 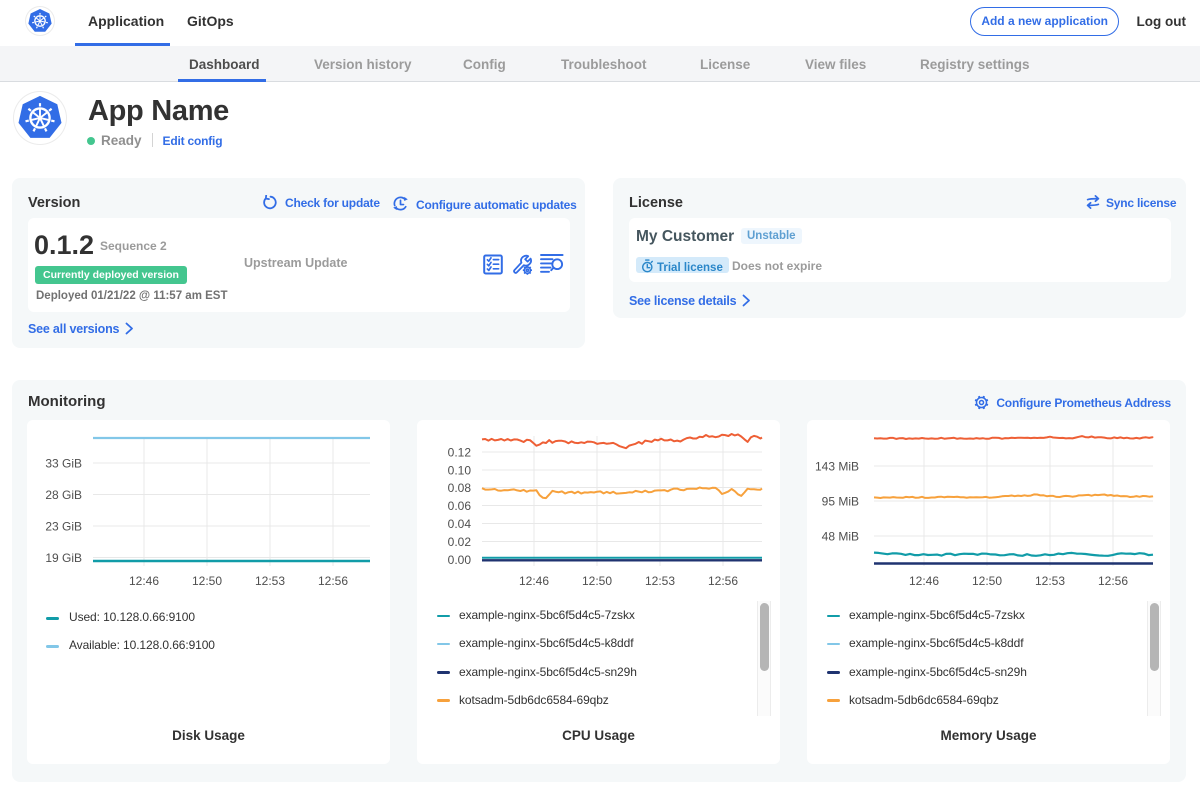 What do you see at coordinates (837, 467) in the screenshot?
I see `svg-text: 143 MiB` at bounding box center [837, 467].